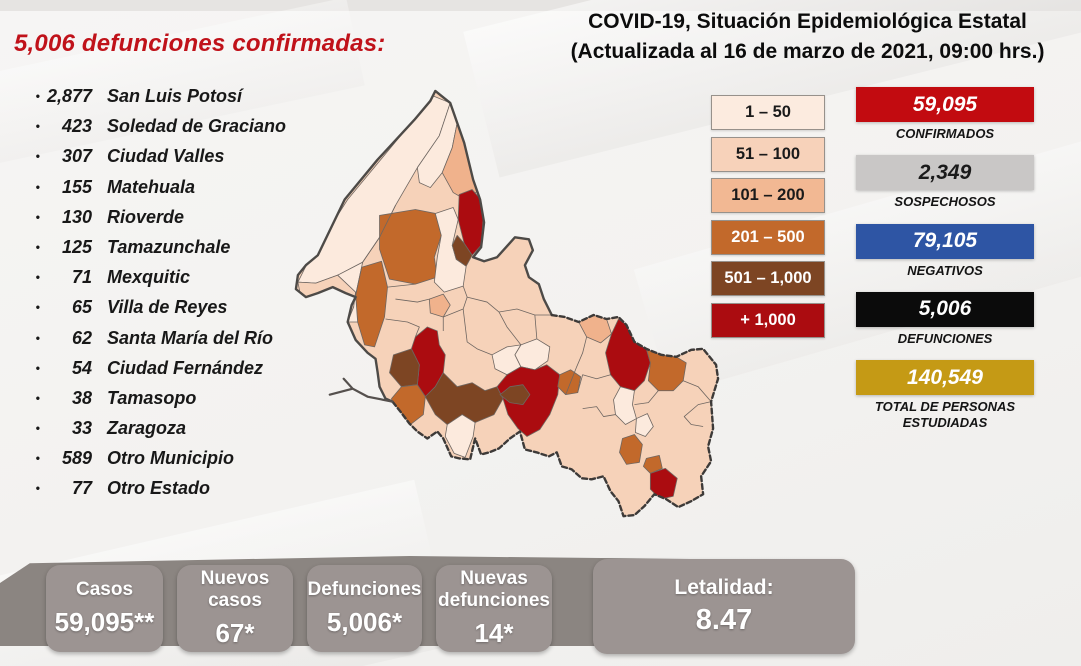 The width and height of the screenshot is (1081, 666). What do you see at coordinates (146, 216) in the screenshot?
I see `municipality-name: Rioverde` at bounding box center [146, 216].